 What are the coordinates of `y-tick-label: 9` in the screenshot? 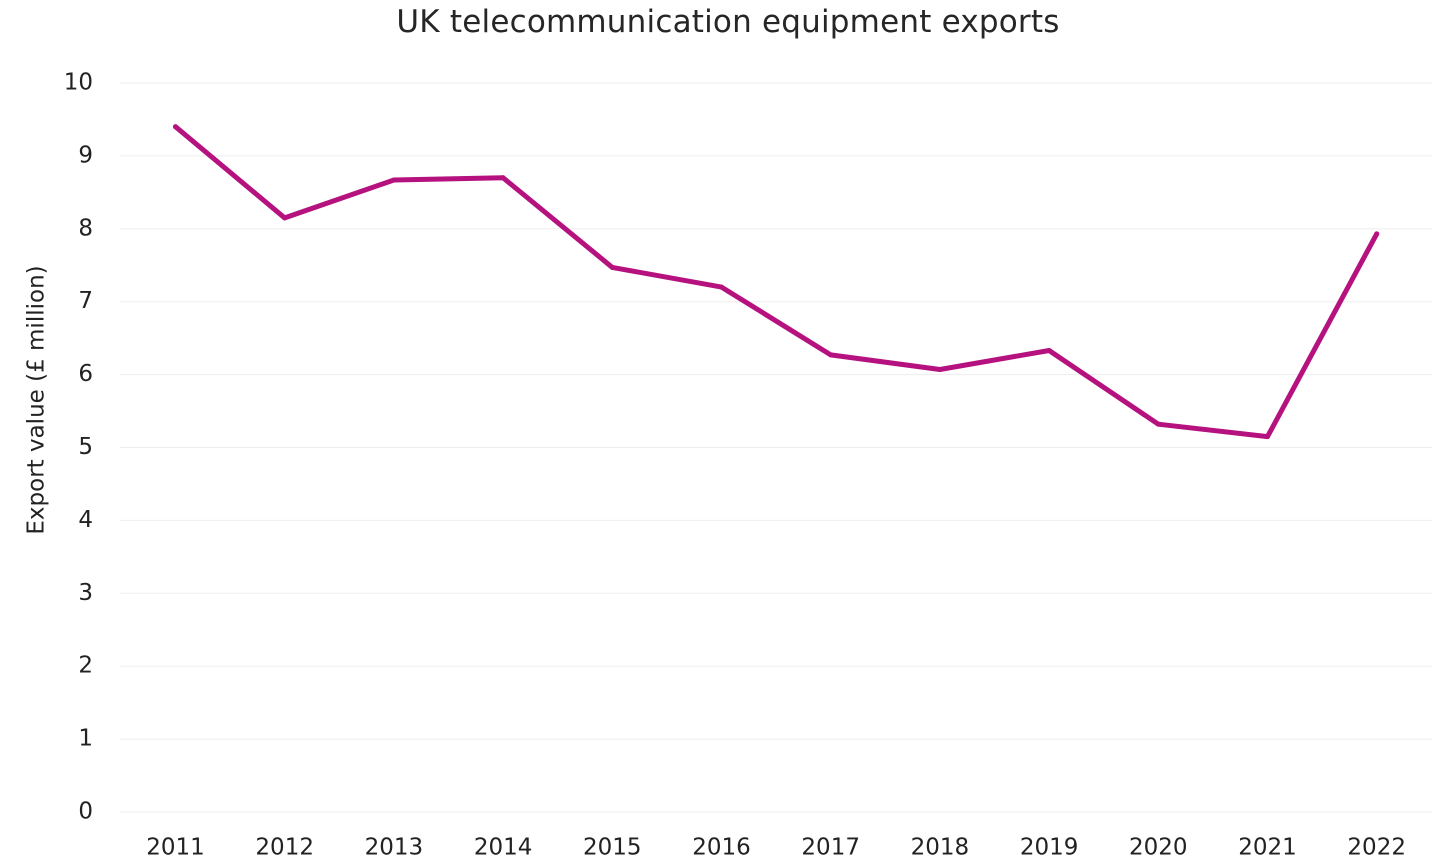 It's located at (85, 155).